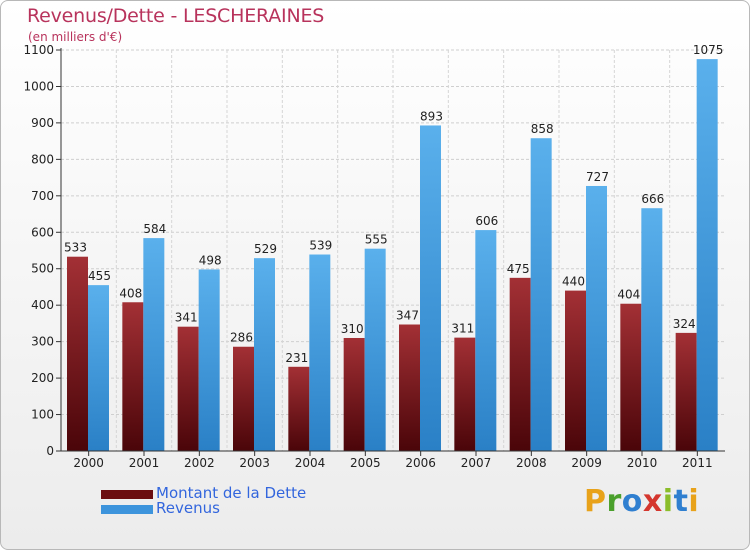 This screenshot has width=750, height=550. Describe the element at coordinates (176, 16) in the screenshot. I see `chart-title: Revenus/Dette - LESCHERAINES` at that location.